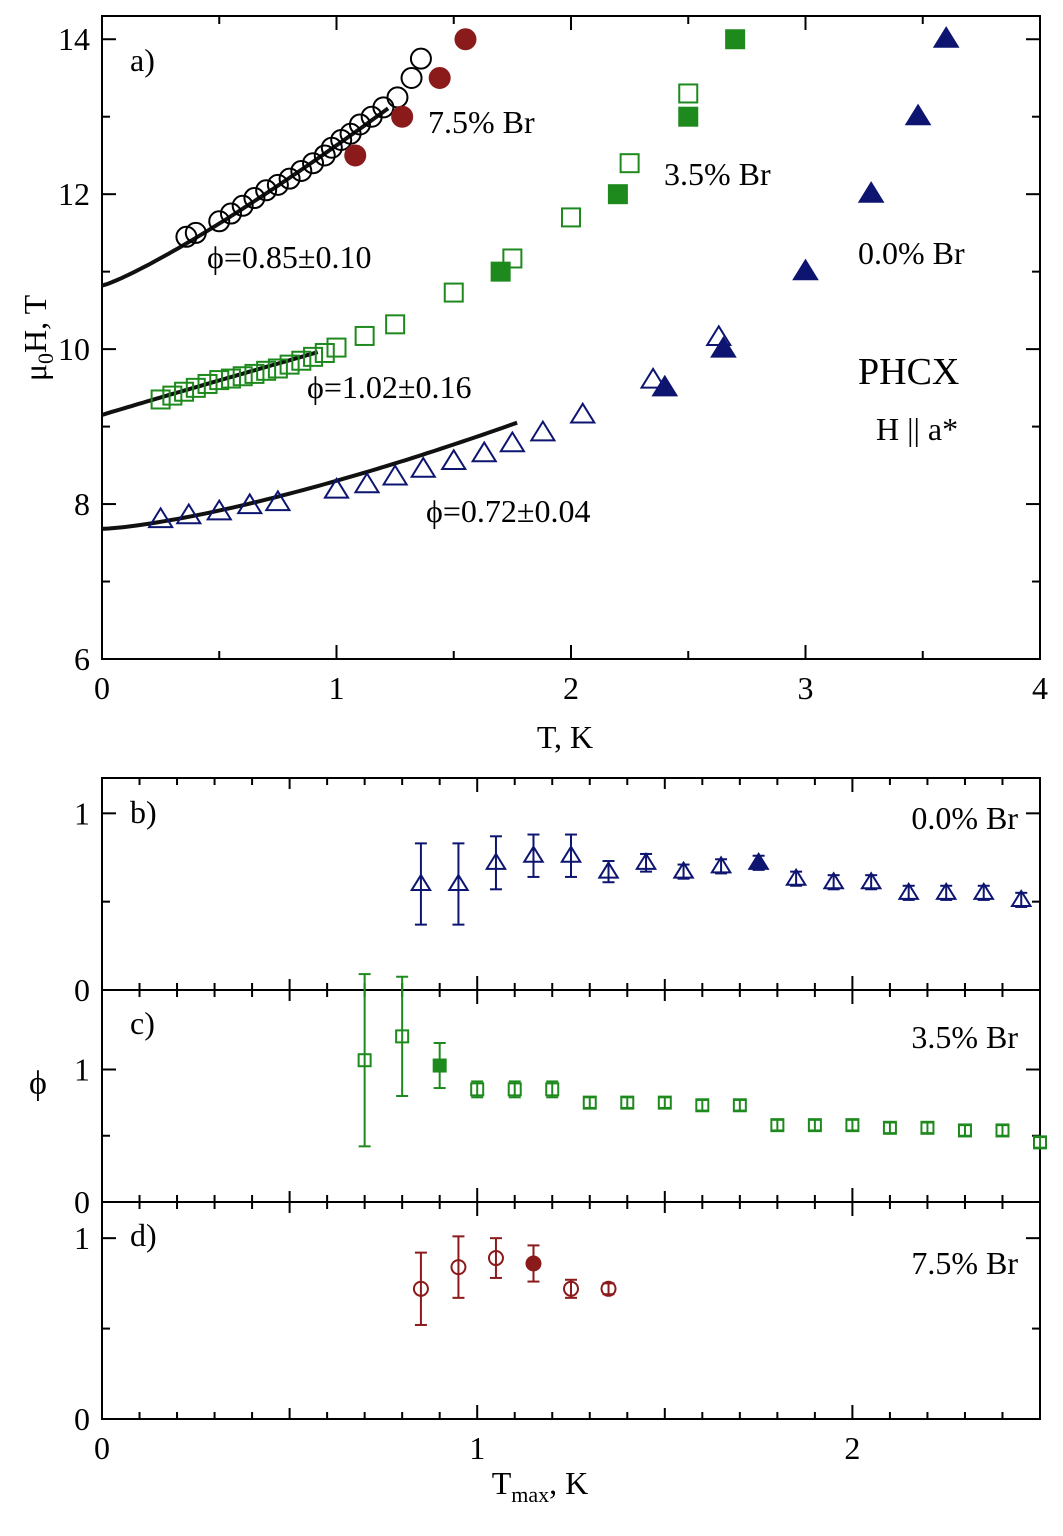 This screenshot has height=1536, width=1063. Describe the element at coordinates (964, 818) in the screenshot. I see `legend-b: 0.0% Br` at that location.